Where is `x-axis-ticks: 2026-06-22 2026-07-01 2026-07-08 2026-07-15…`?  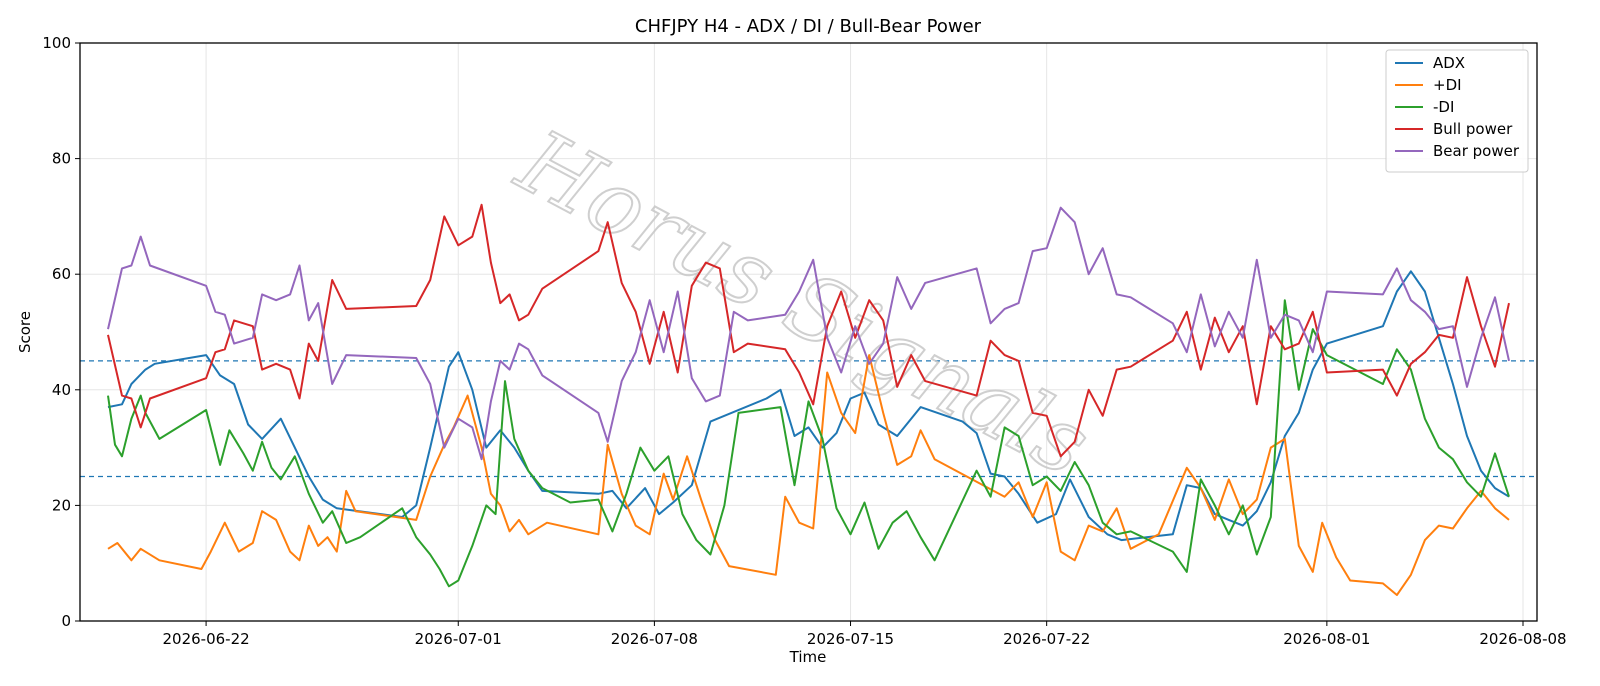
x-axis-ticks: 2026-06-22 2026-07-01 2026-07-08 2026-07-15… is located at coordinates (864, 634).